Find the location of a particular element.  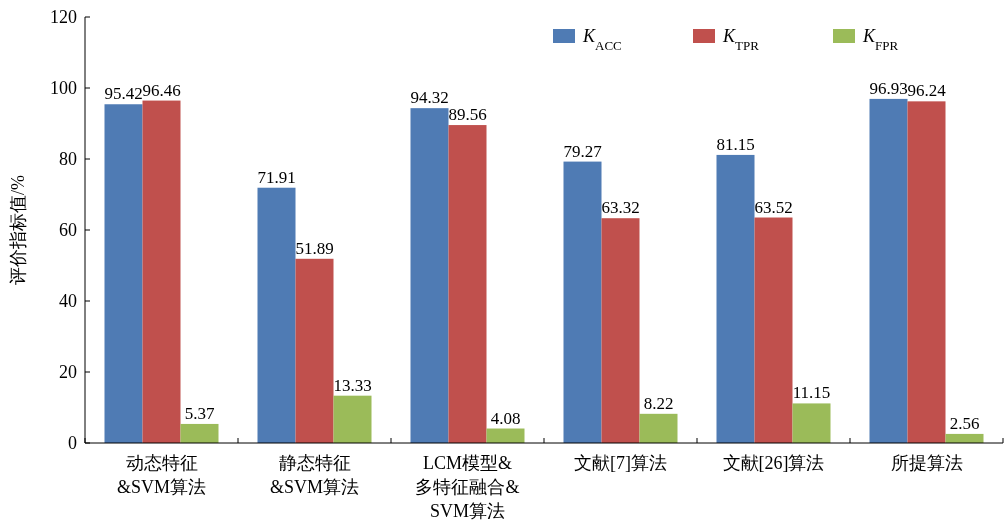

data-label: 96.46 is located at coordinates (161, 90).